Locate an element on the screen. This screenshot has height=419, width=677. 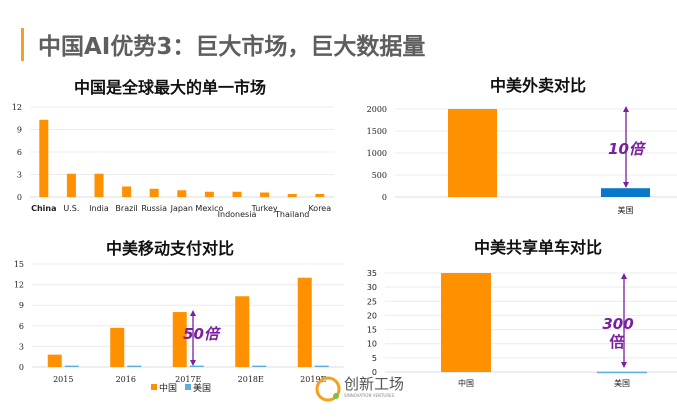
x-tick-label: 2017E is located at coordinates (188, 379).